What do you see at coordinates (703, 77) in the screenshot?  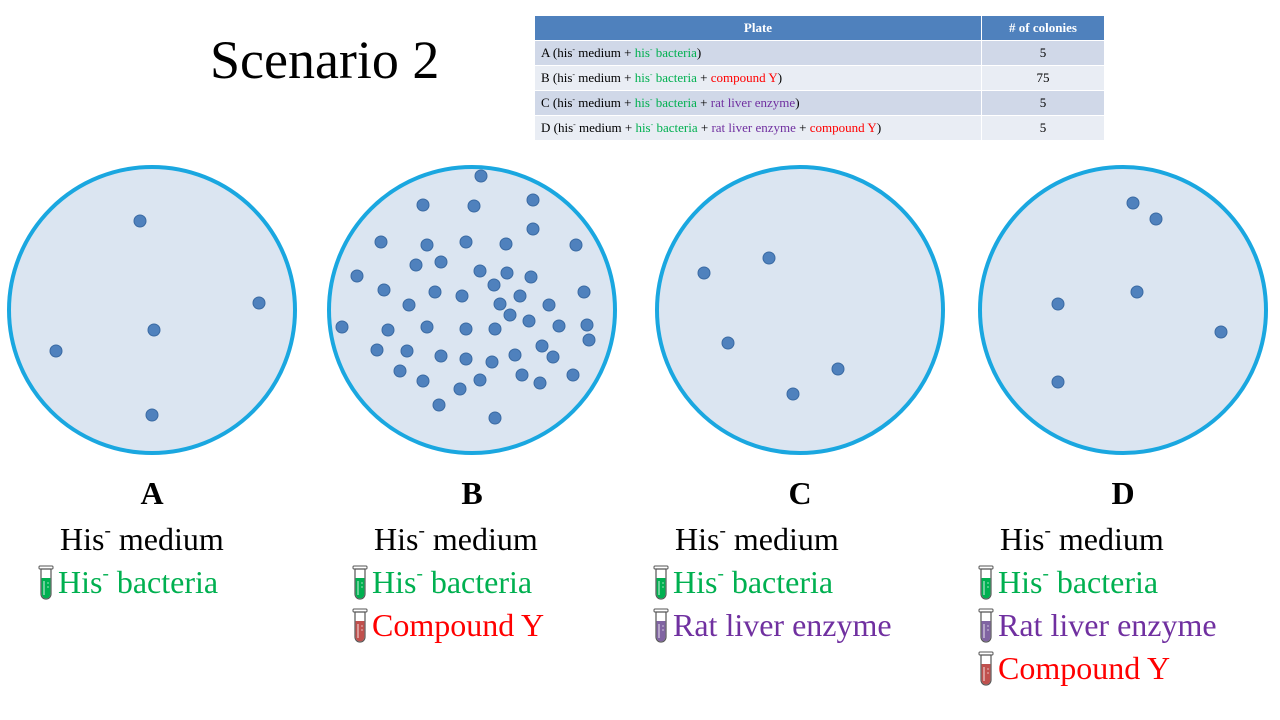 I see `description-fragment: +` at bounding box center [703, 77].